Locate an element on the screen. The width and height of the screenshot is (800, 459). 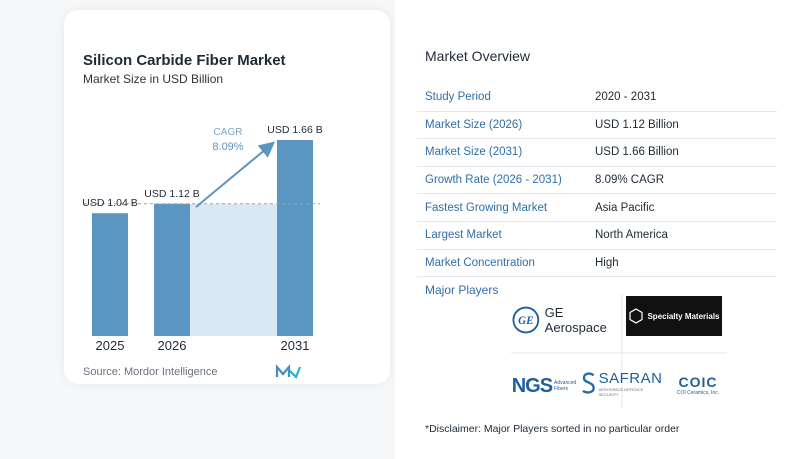
specialty-materials-logo: Specialty Materials is located at coordinates (674, 316).